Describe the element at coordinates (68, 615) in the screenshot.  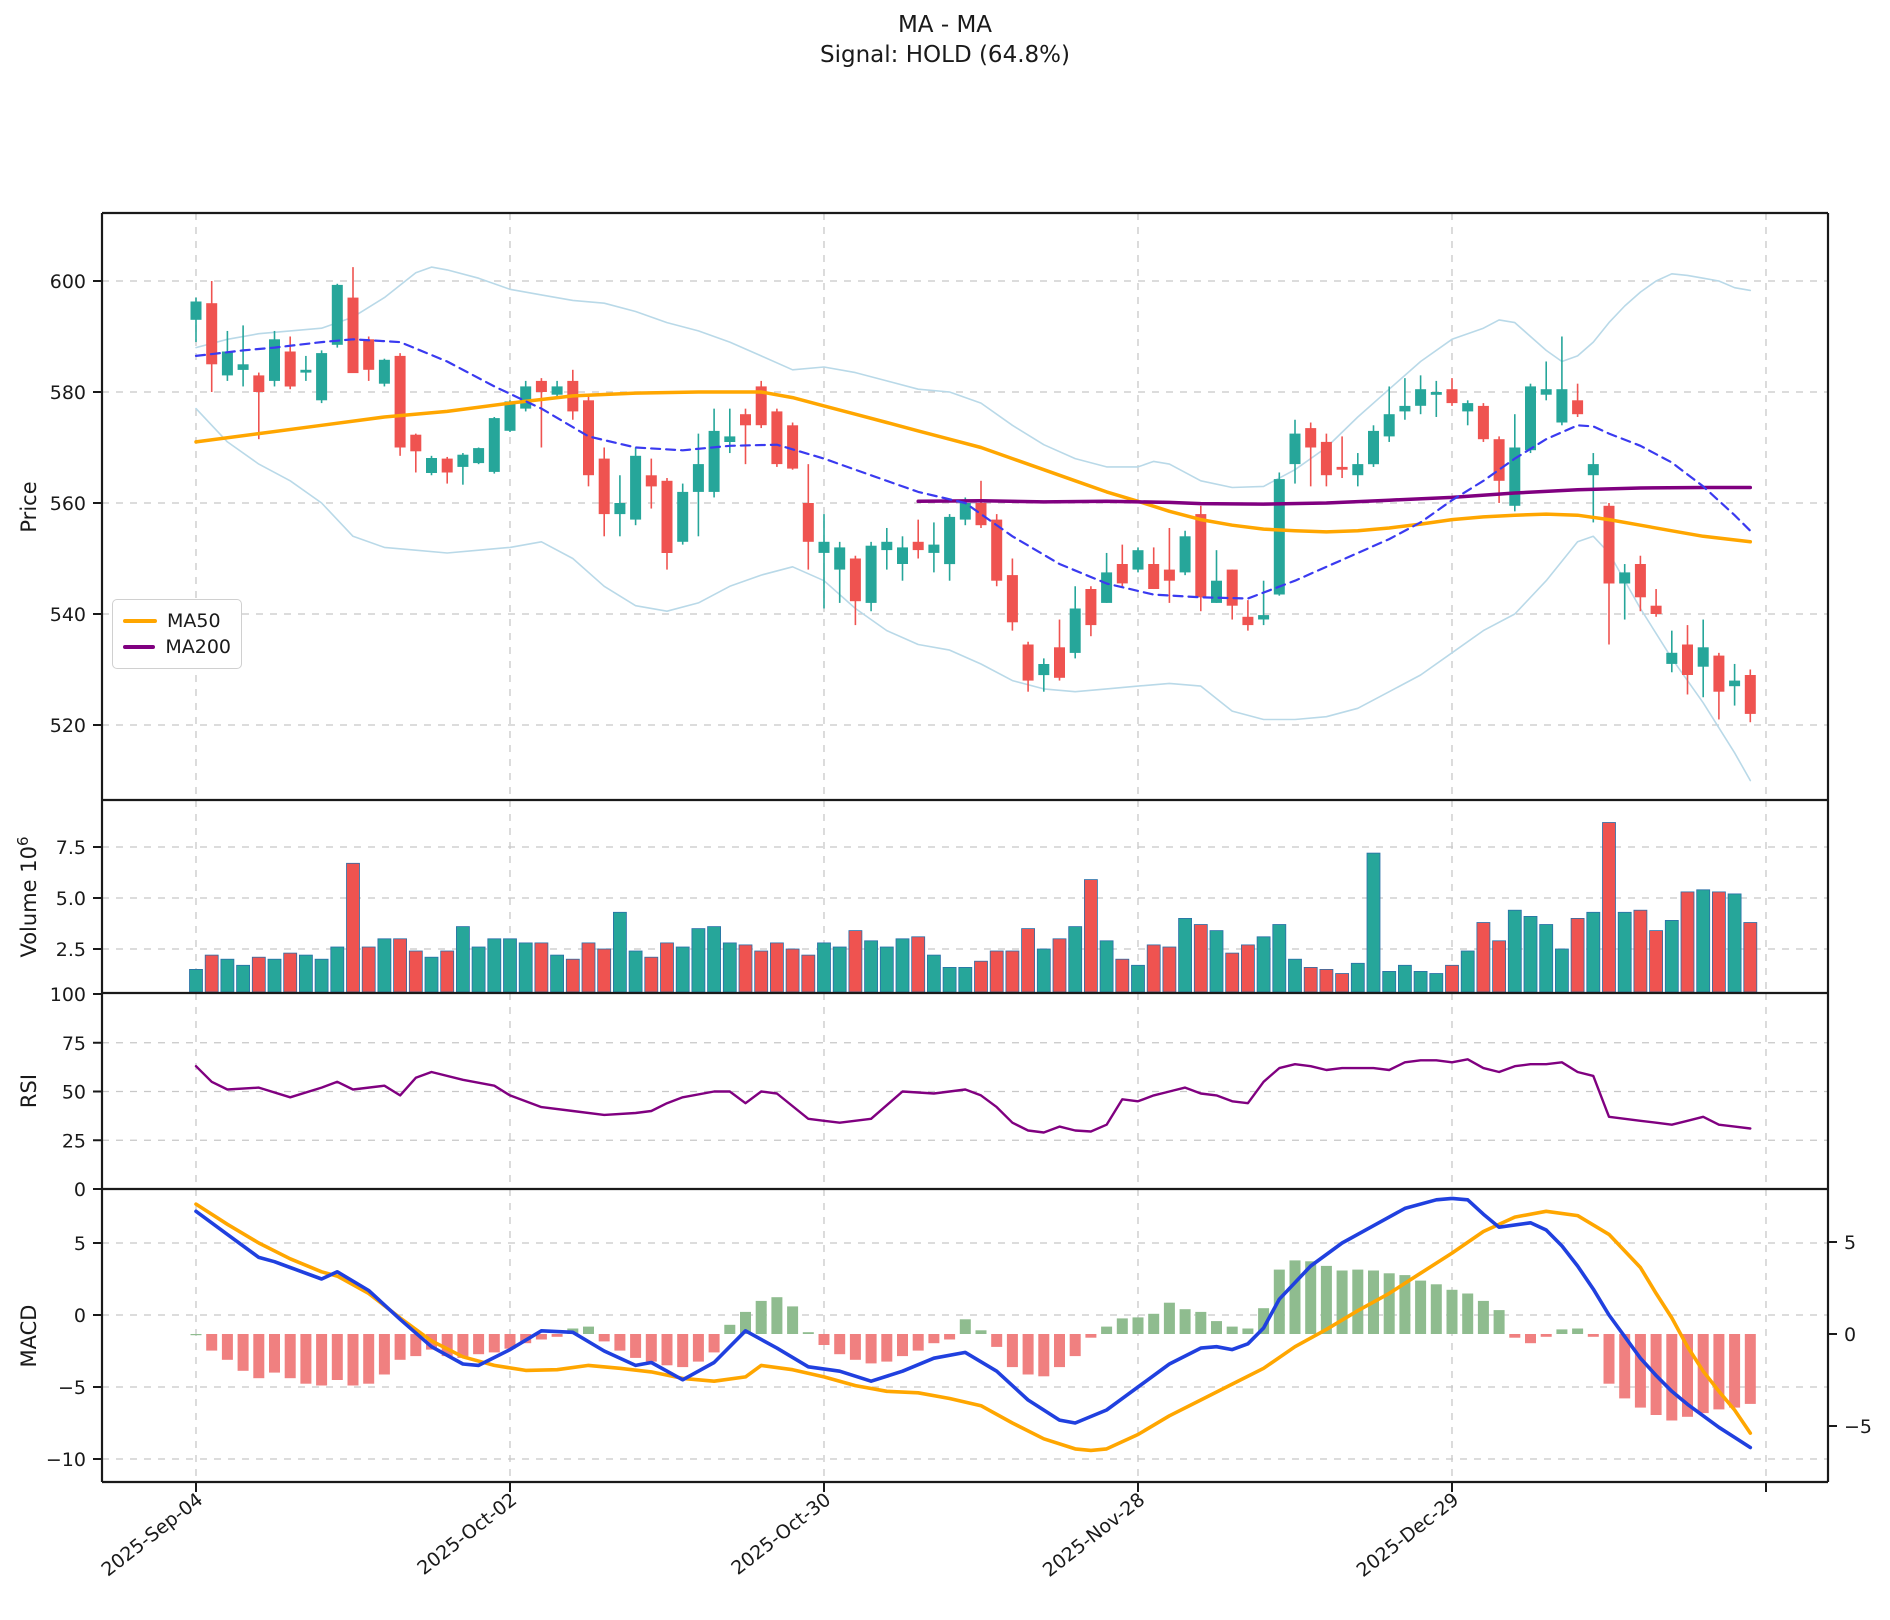
I see `price-tick-label: 540` at that location.